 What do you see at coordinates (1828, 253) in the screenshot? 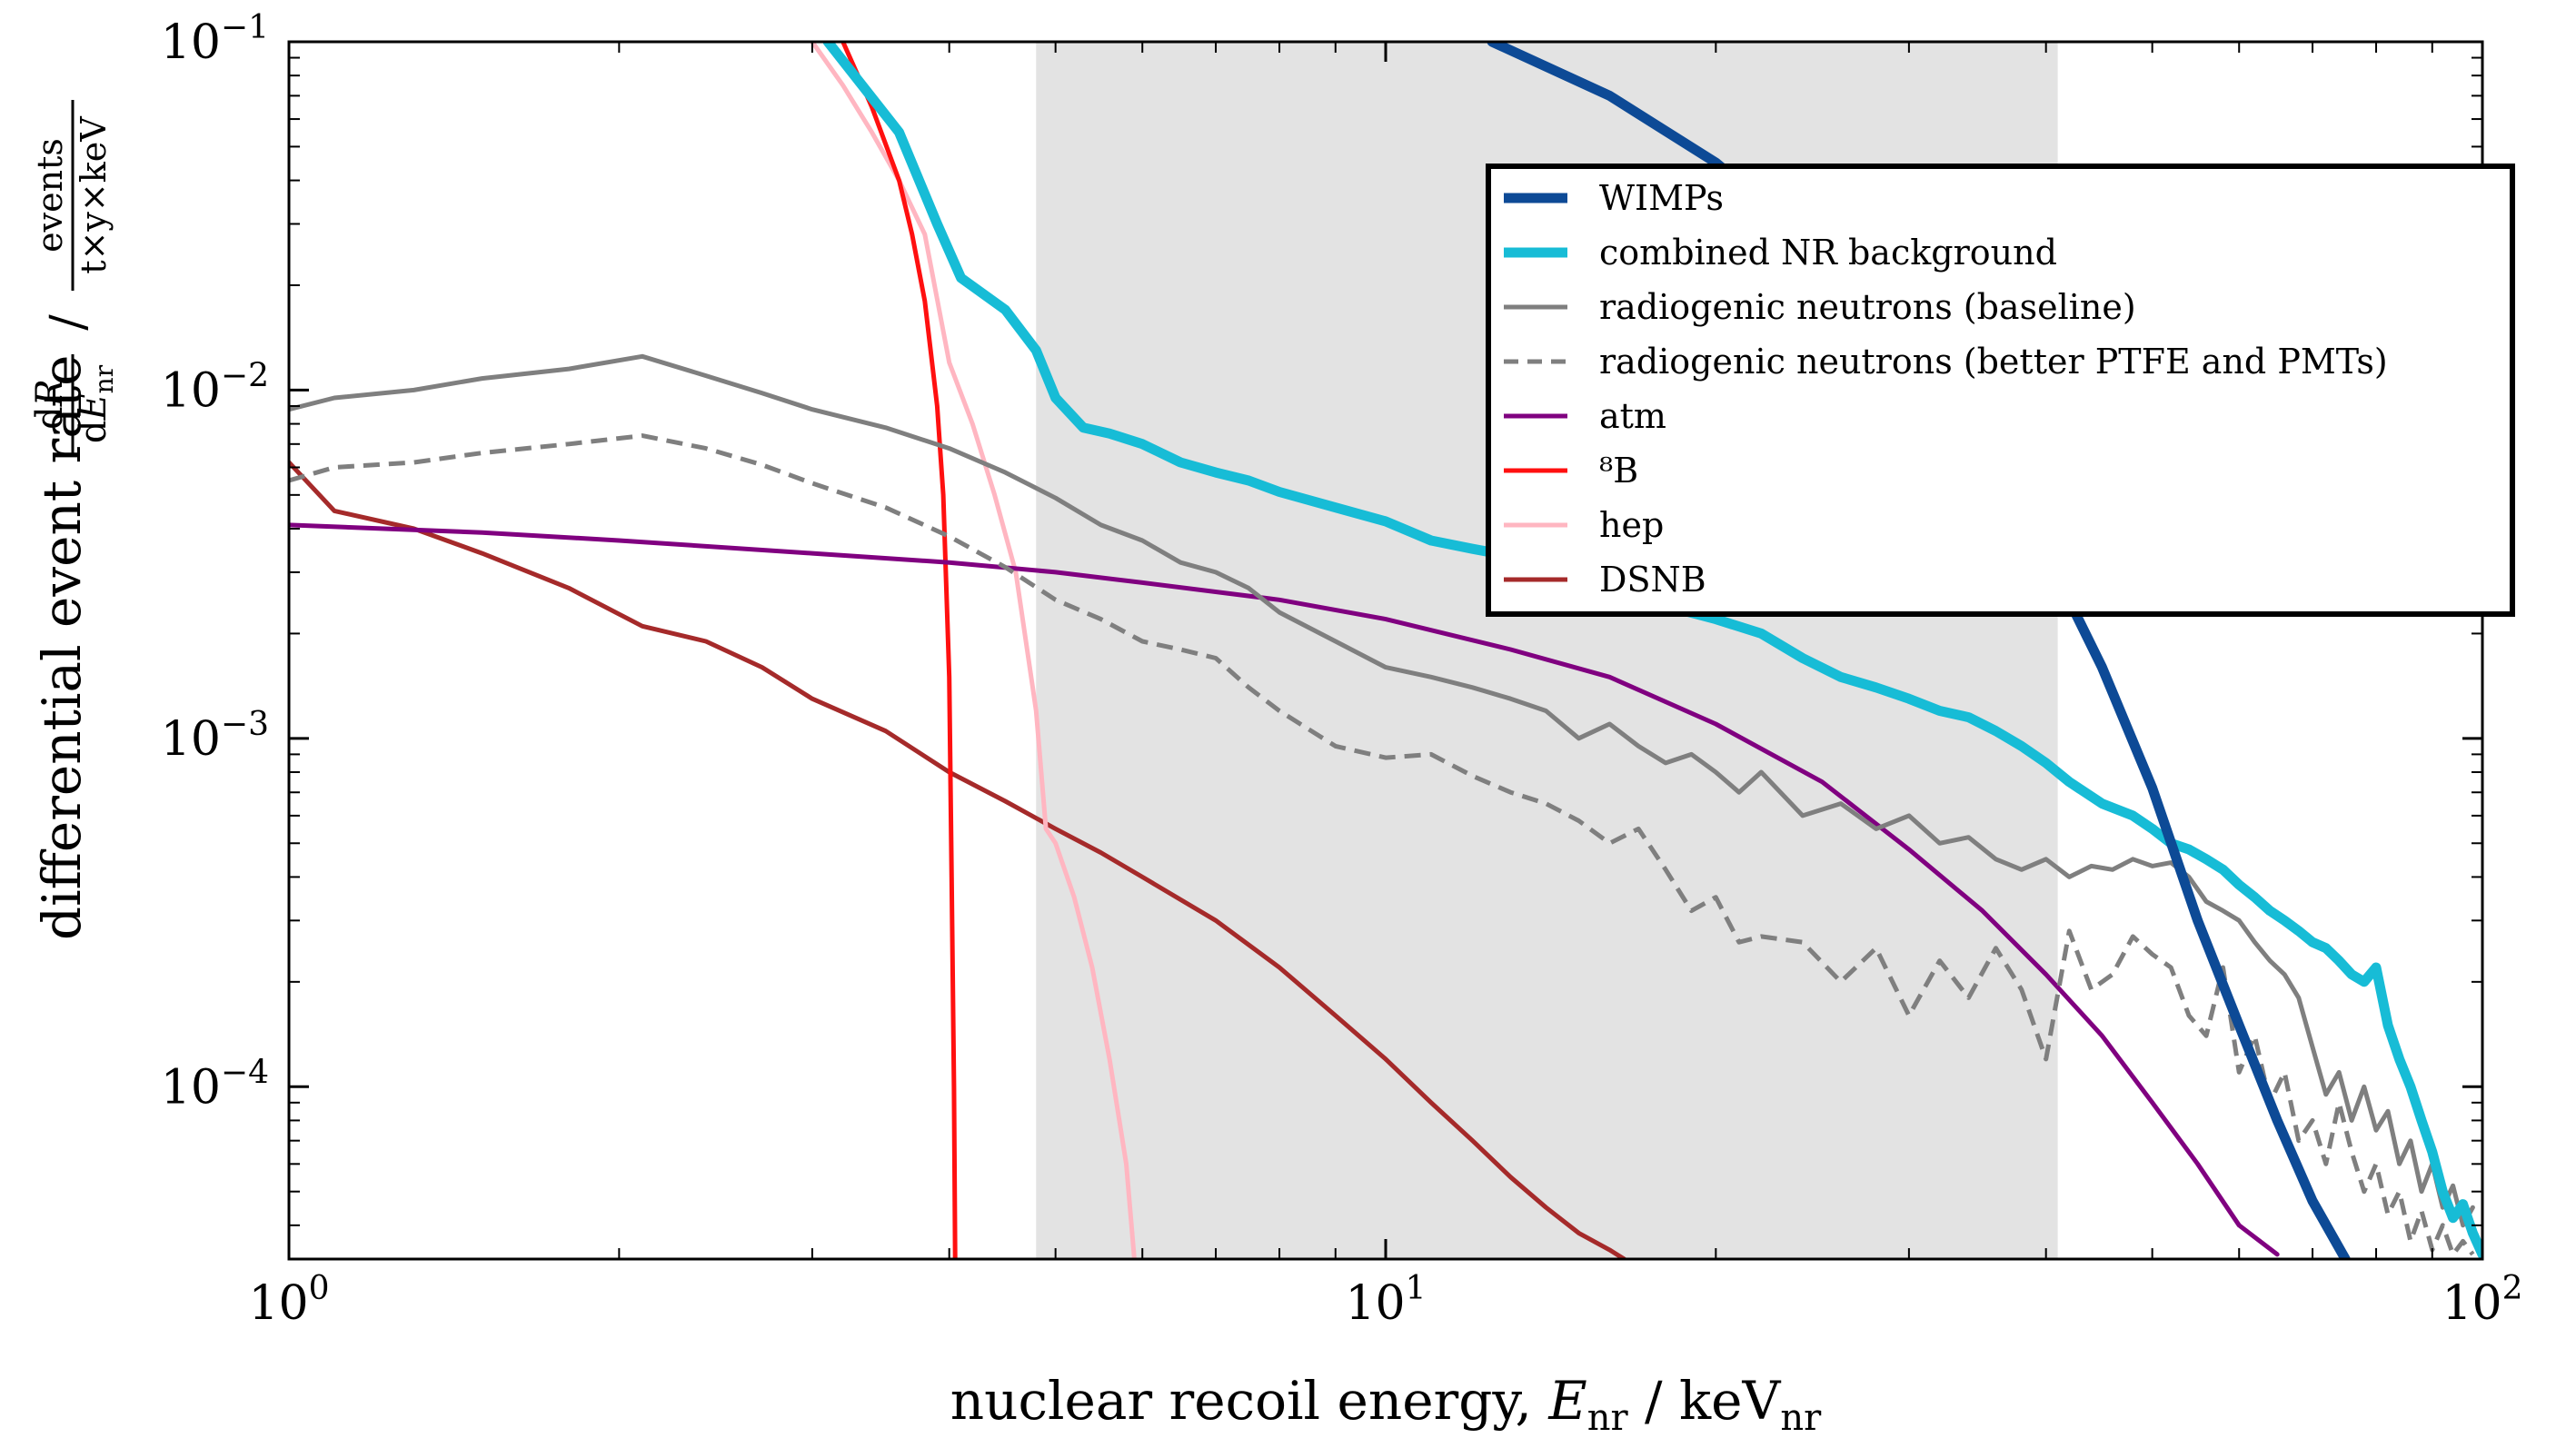
I see `legend-label: combined NR background` at bounding box center [1828, 253].